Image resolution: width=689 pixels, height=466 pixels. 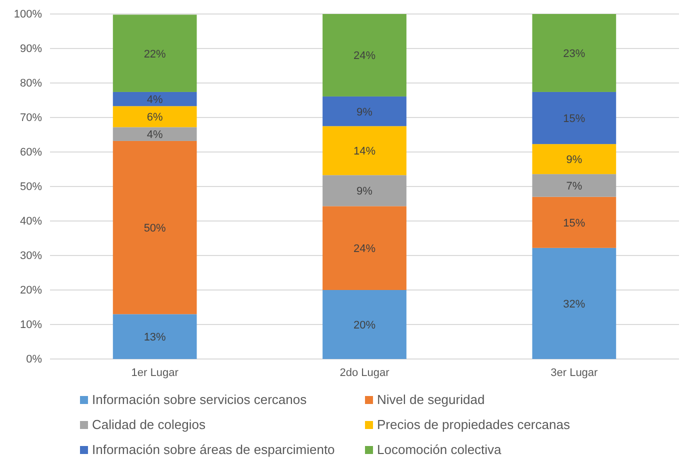 What do you see at coordinates (28, 14) in the screenshot?
I see `y-tick-label: 100%` at bounding box center [28, 14].